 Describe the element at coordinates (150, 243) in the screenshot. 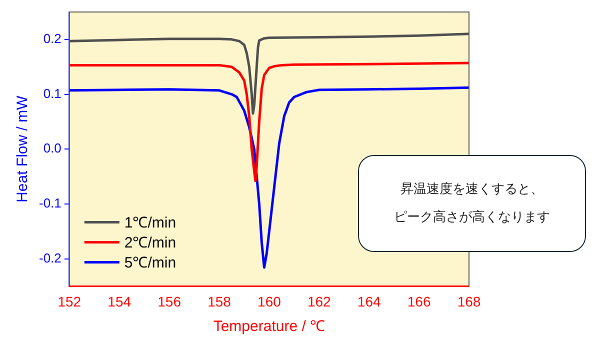

I see `legend-label: 2℃/min` at that location.